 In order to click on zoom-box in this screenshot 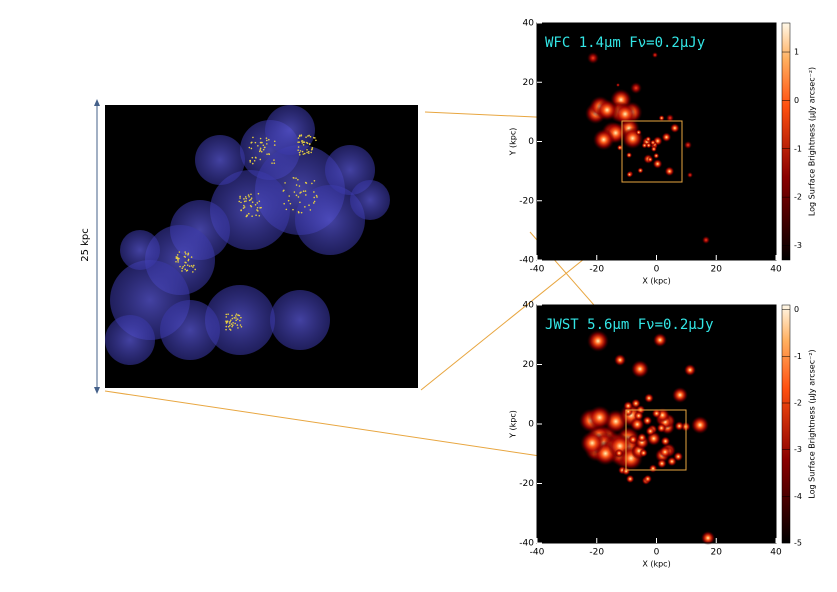, I will do `click(652, 151)`.